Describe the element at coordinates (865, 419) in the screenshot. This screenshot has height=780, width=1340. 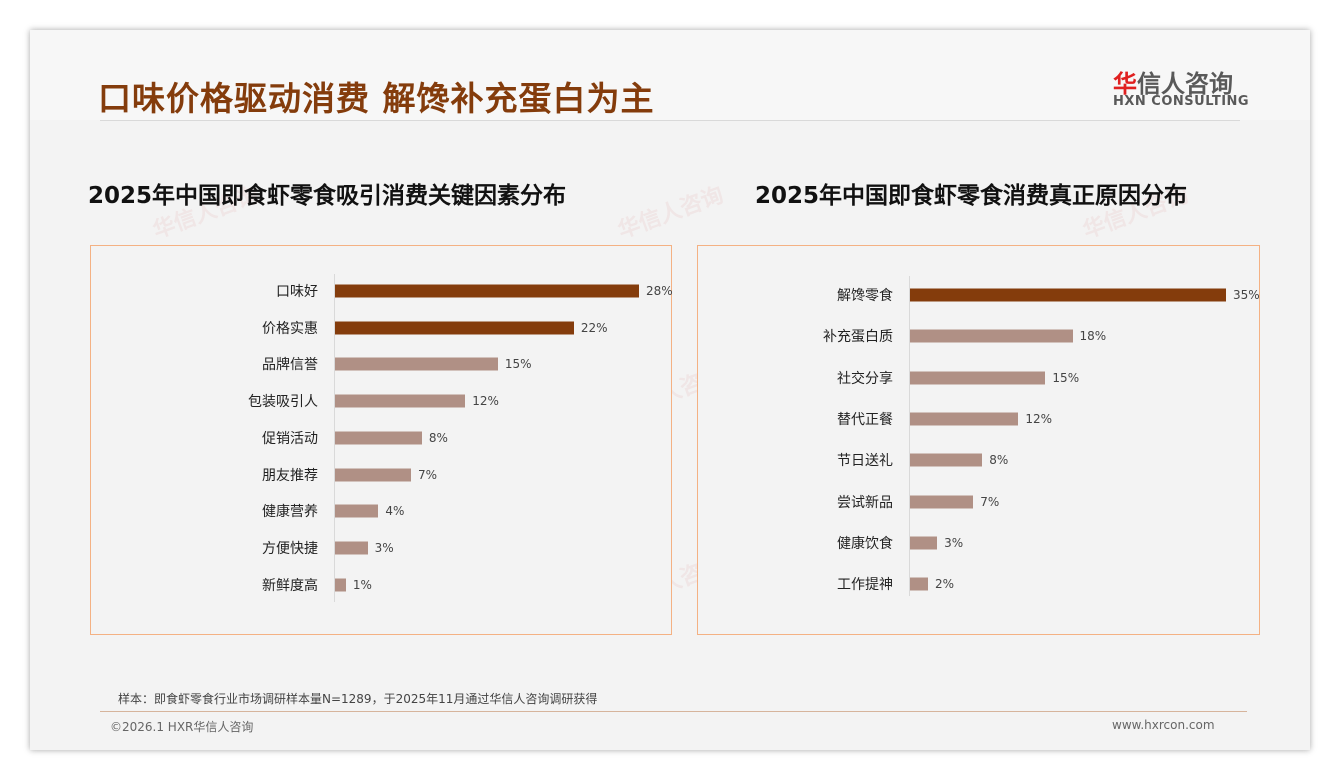
I see `category-label: 替代正餐` at that location.